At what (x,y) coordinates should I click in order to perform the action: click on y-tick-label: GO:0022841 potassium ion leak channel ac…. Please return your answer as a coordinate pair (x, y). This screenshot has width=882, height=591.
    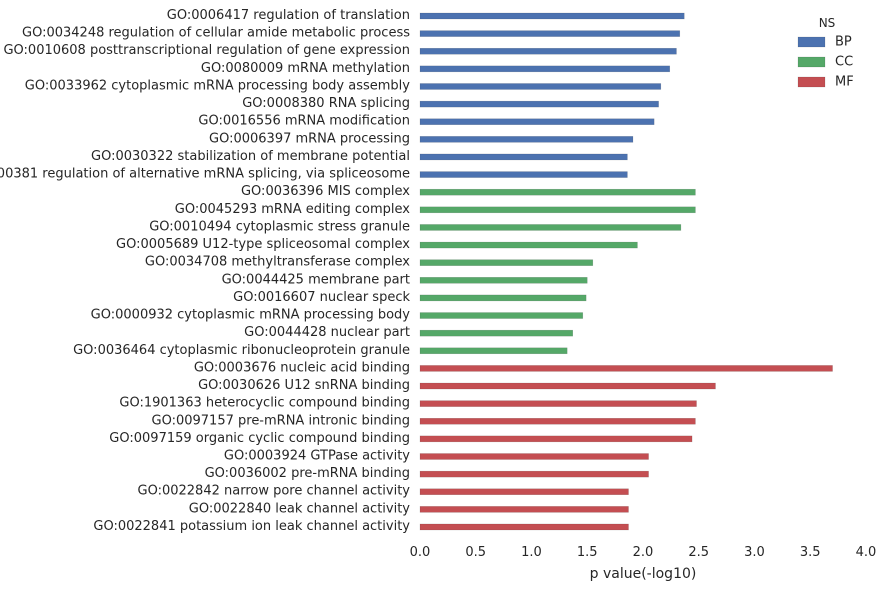
    Looking at the image, I should click on (251, 526).